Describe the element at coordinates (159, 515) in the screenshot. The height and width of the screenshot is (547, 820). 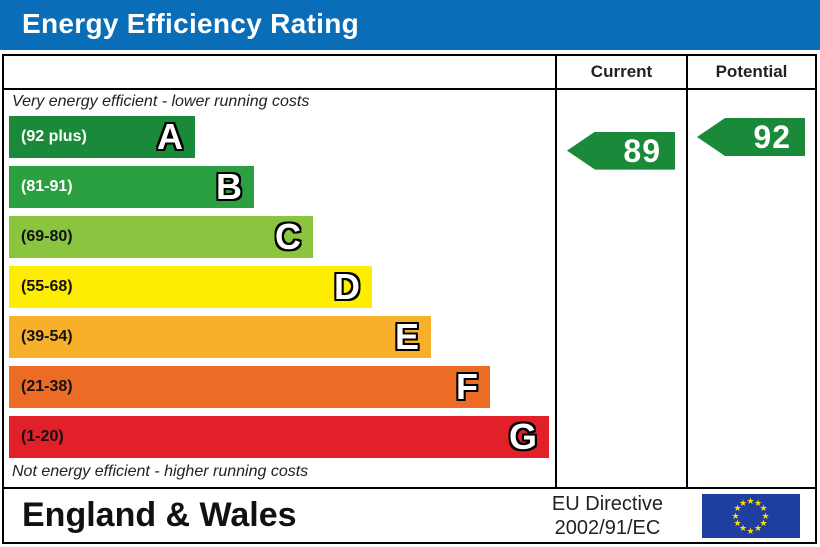
I see `region-label: England & Wales` at that location.